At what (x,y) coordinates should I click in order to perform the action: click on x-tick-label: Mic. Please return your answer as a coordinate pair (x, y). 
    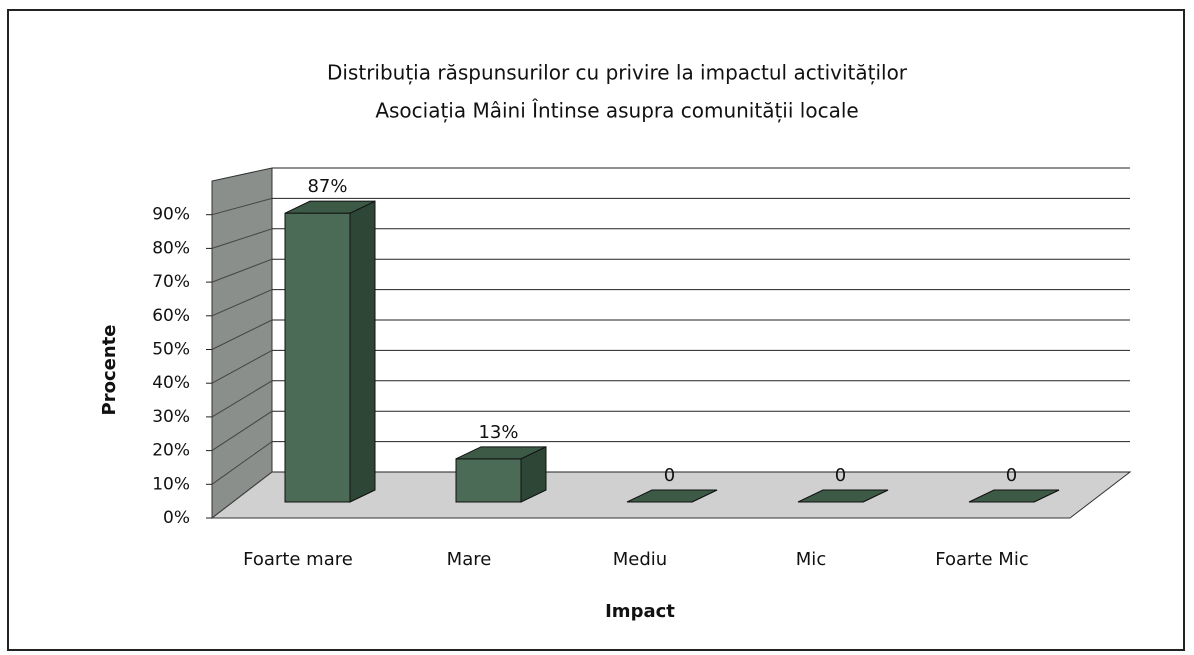
    Looking at the image, I should click on (811, 559).